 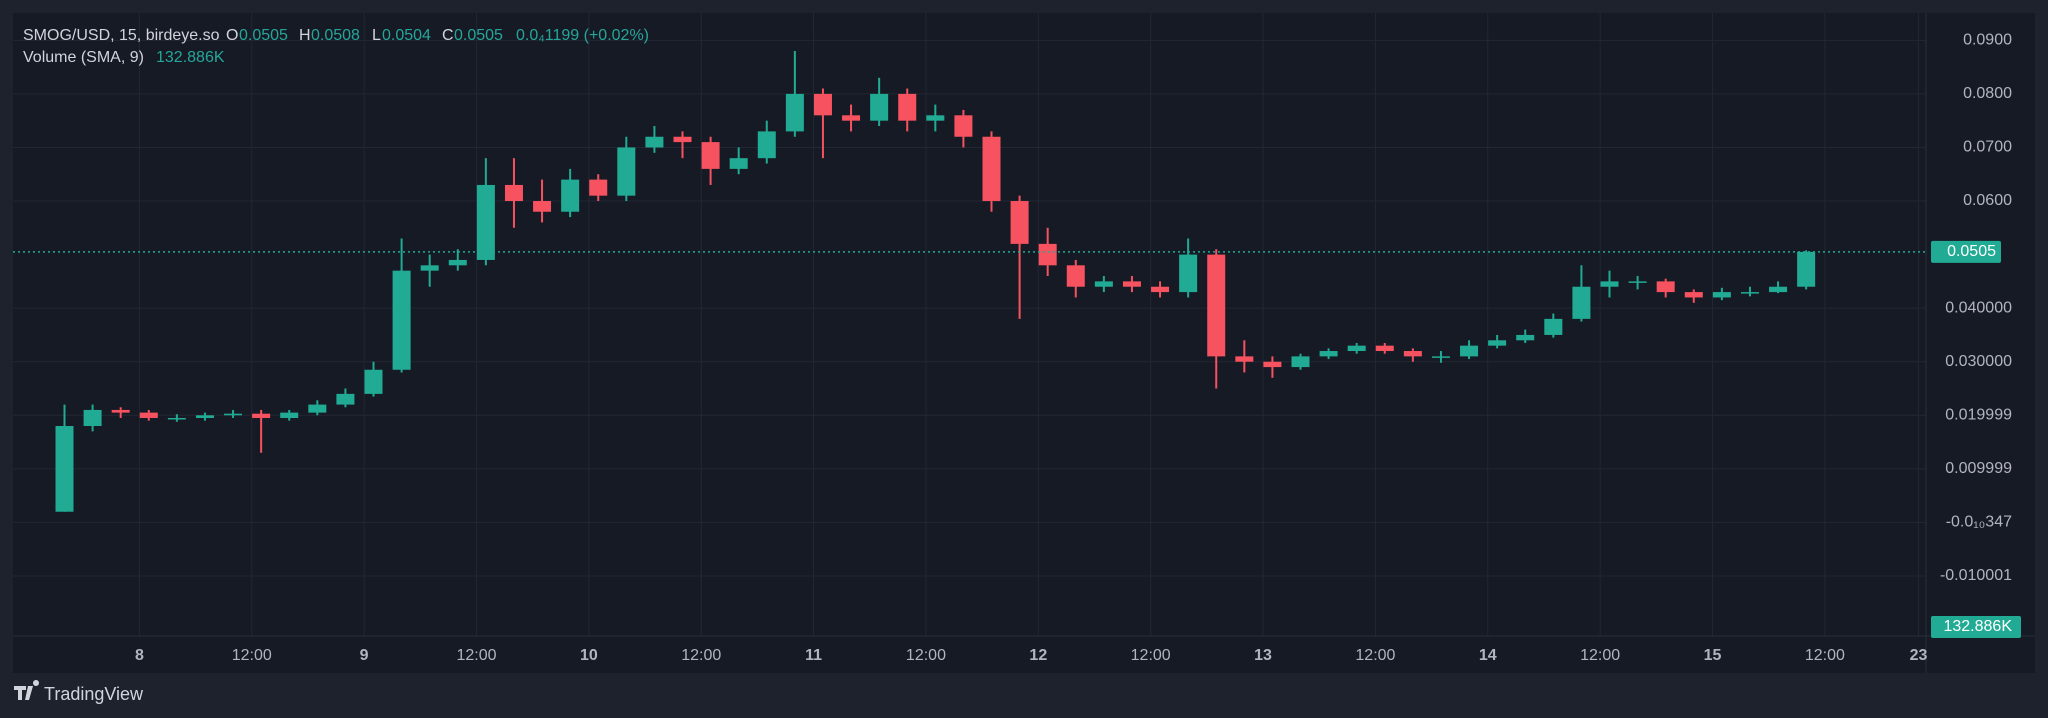 What do you see at coordinates (1919, 655) in the screenshot?
I see `x-tick-label: 23` at bounding box center [1919, 655].